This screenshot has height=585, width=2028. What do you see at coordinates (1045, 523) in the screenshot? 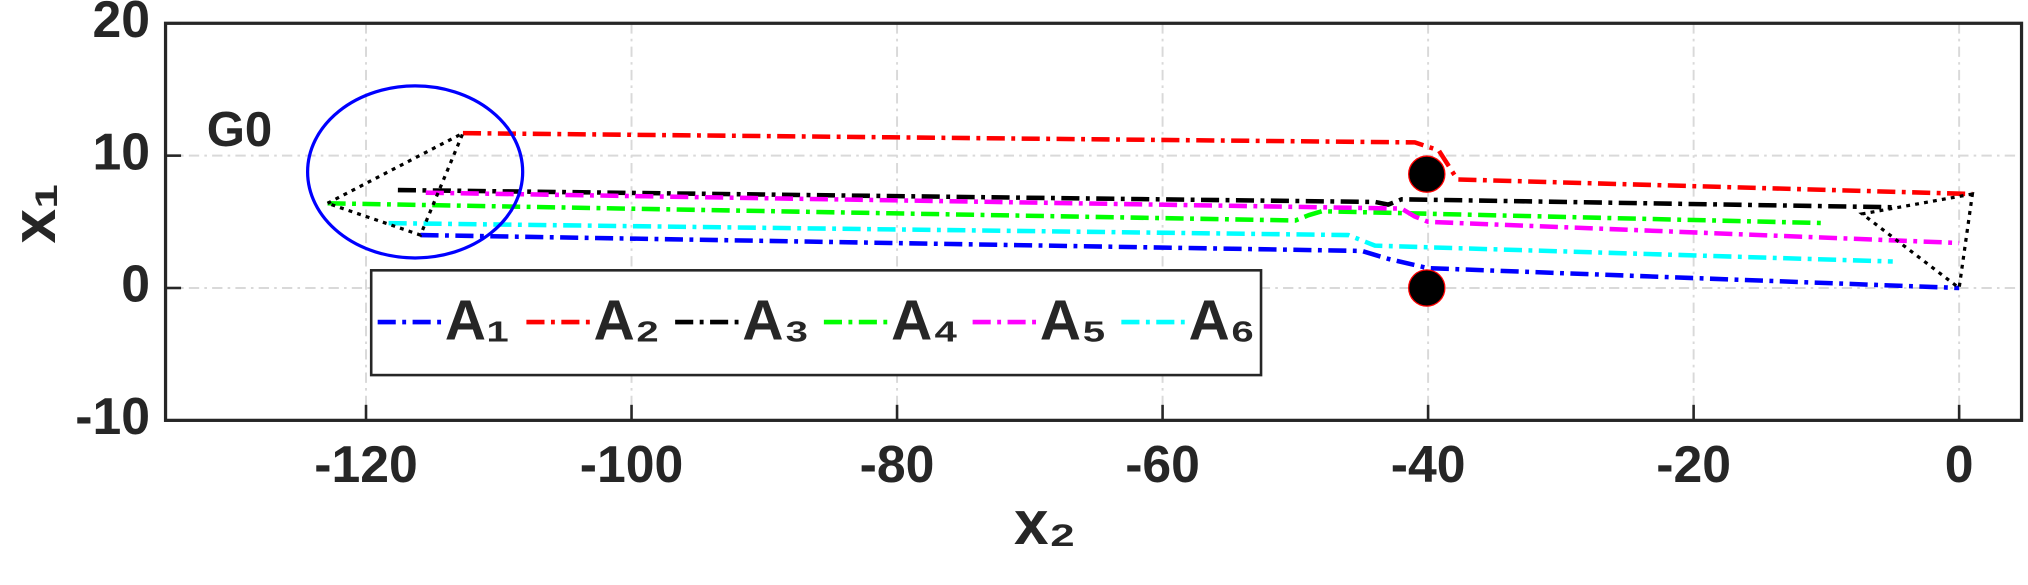
I see `x-axis-label: x₂` at bounding box center [1045, 523].